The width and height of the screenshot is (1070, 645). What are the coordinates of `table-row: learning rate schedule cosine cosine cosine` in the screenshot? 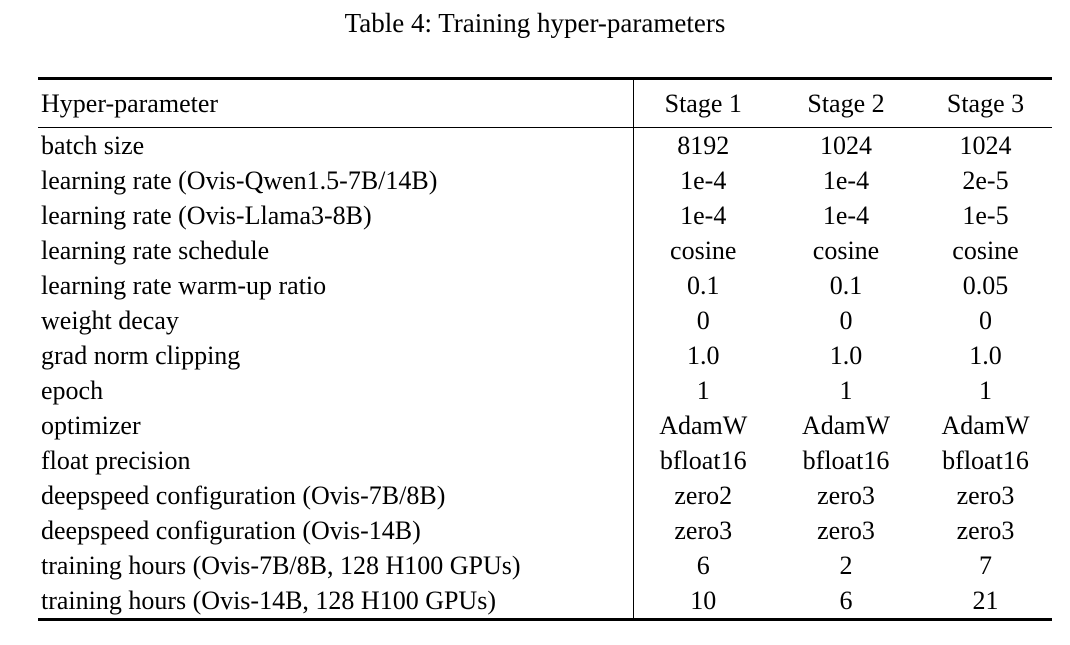 It's located at (545, 250).